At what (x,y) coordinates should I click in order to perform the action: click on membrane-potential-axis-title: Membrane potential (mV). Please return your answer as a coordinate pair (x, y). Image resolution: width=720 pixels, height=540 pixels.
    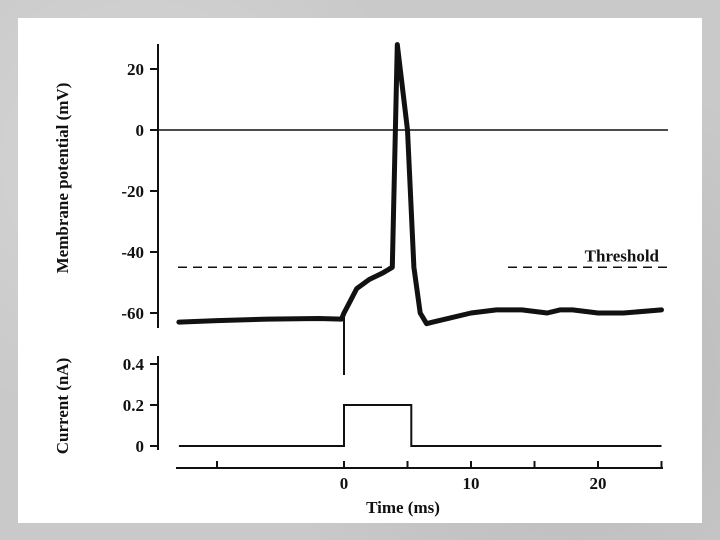
    Looking at the image, I should click on (62, 178).